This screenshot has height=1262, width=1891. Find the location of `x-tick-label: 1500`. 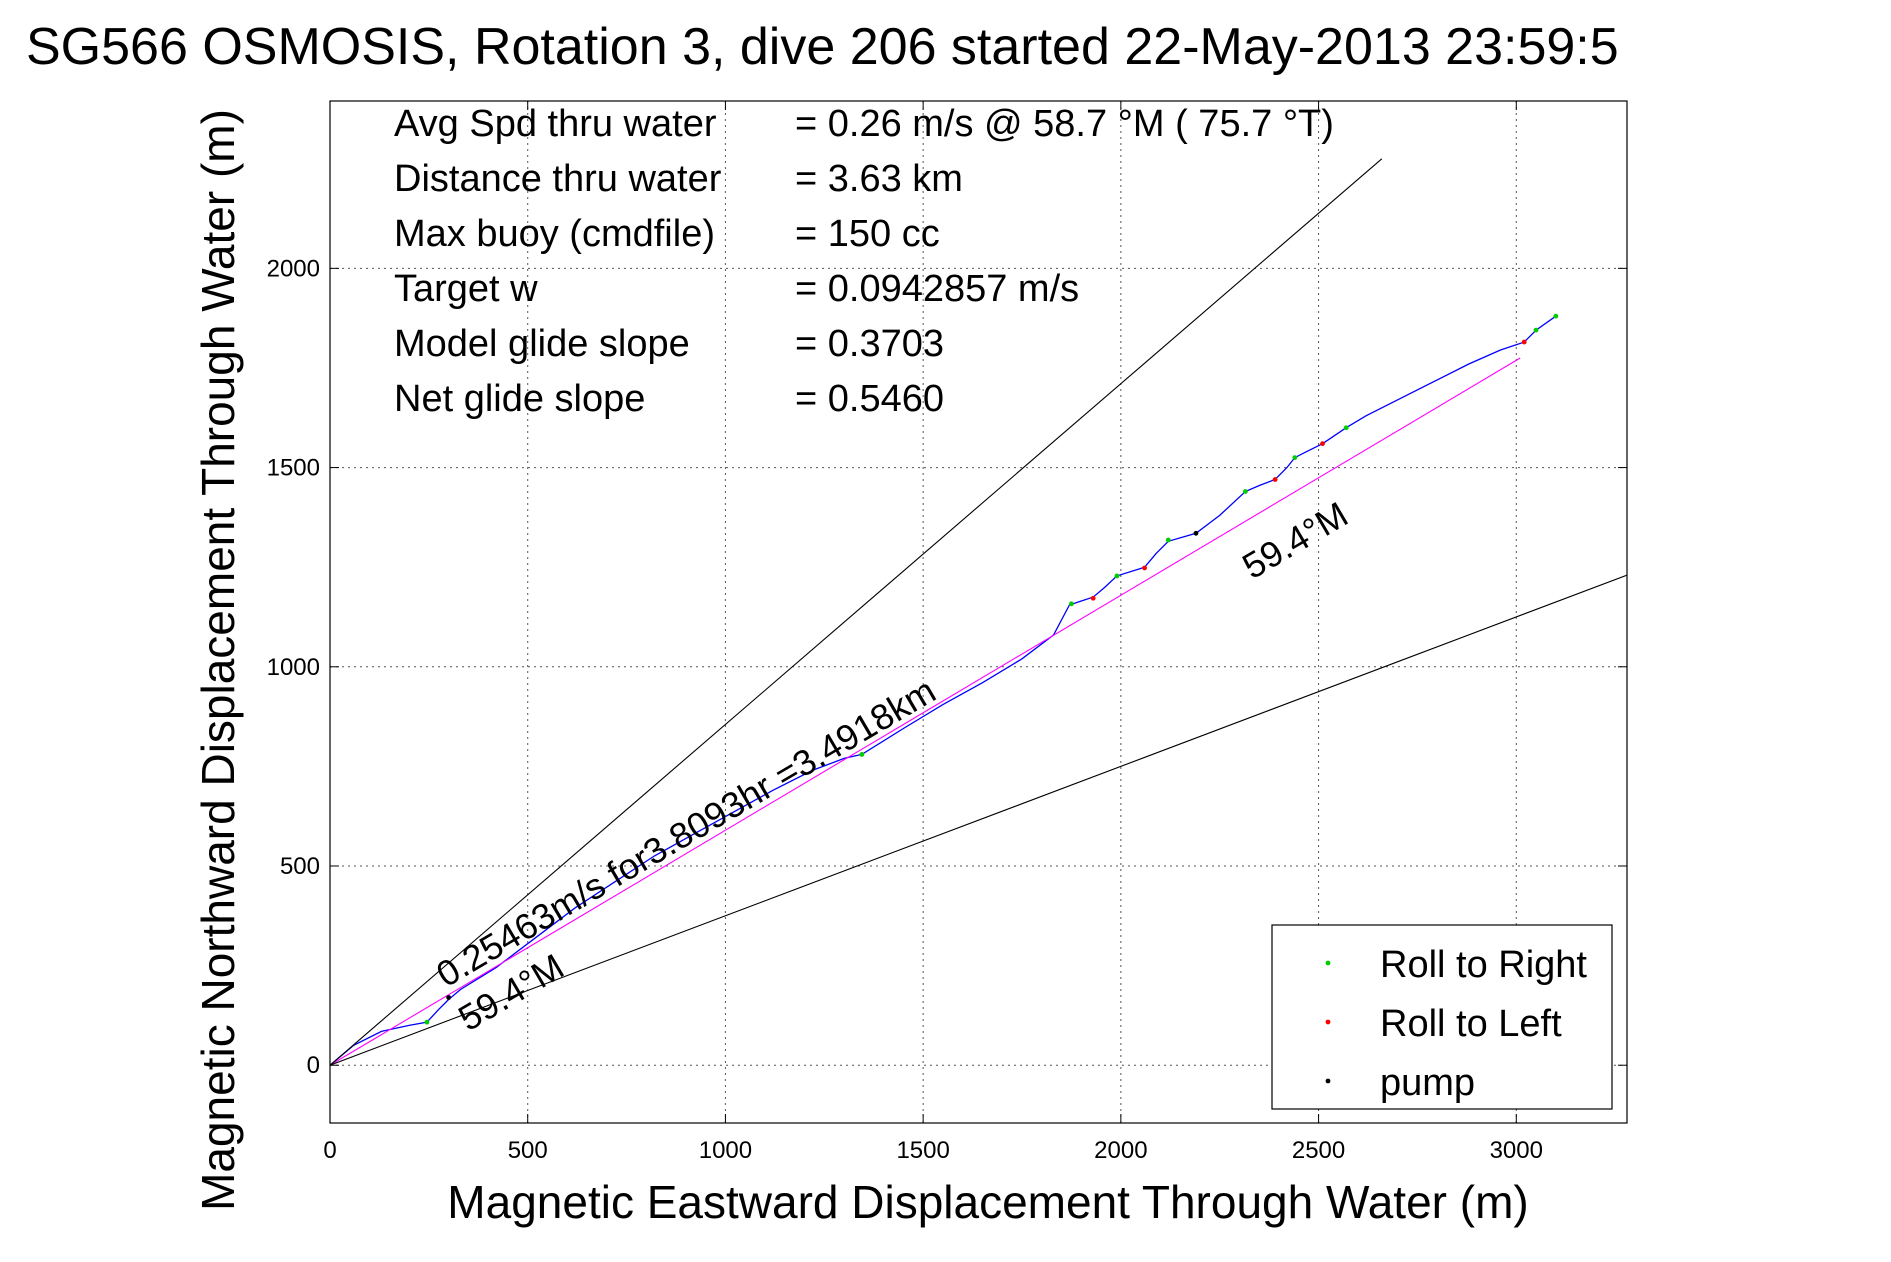

x-tick-label: 1500 is located at coordinates (922, 1150).